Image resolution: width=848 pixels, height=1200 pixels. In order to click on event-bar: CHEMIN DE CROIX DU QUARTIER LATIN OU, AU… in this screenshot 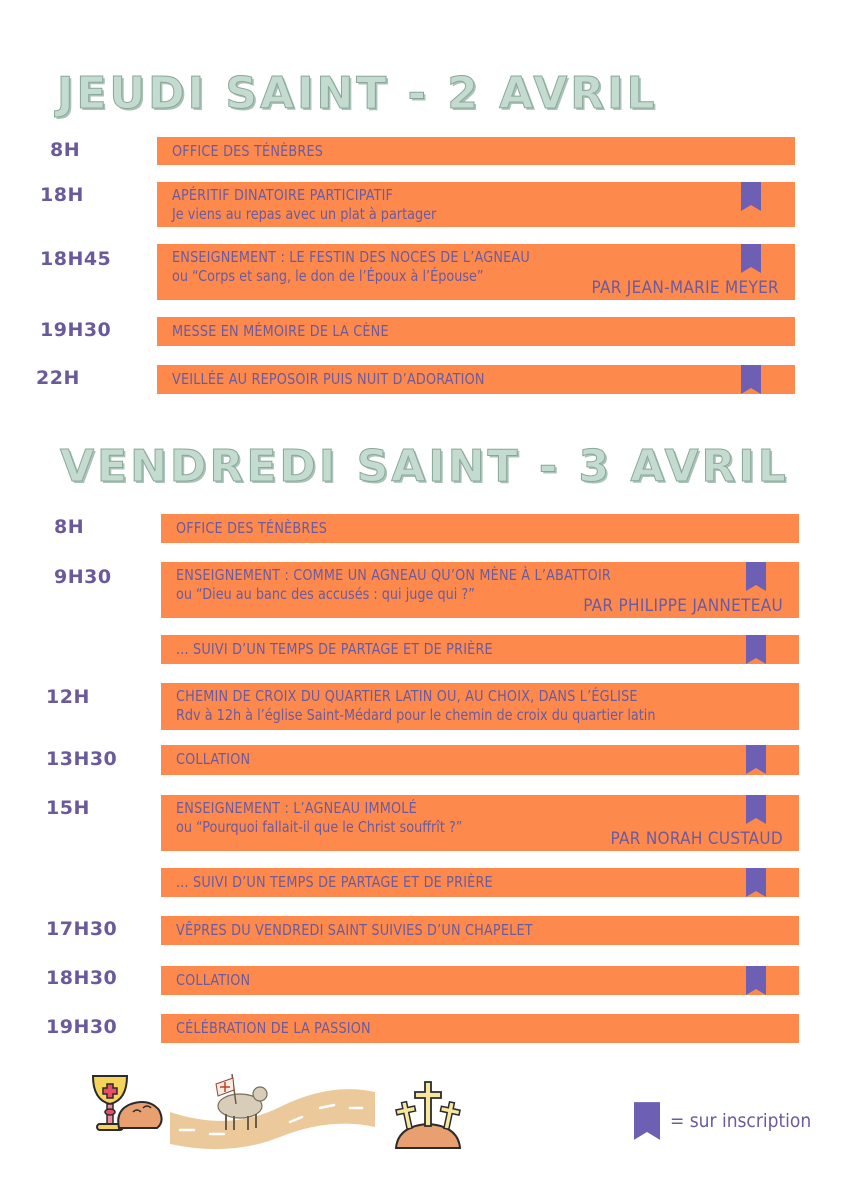, I will do `click(480, 706)`.